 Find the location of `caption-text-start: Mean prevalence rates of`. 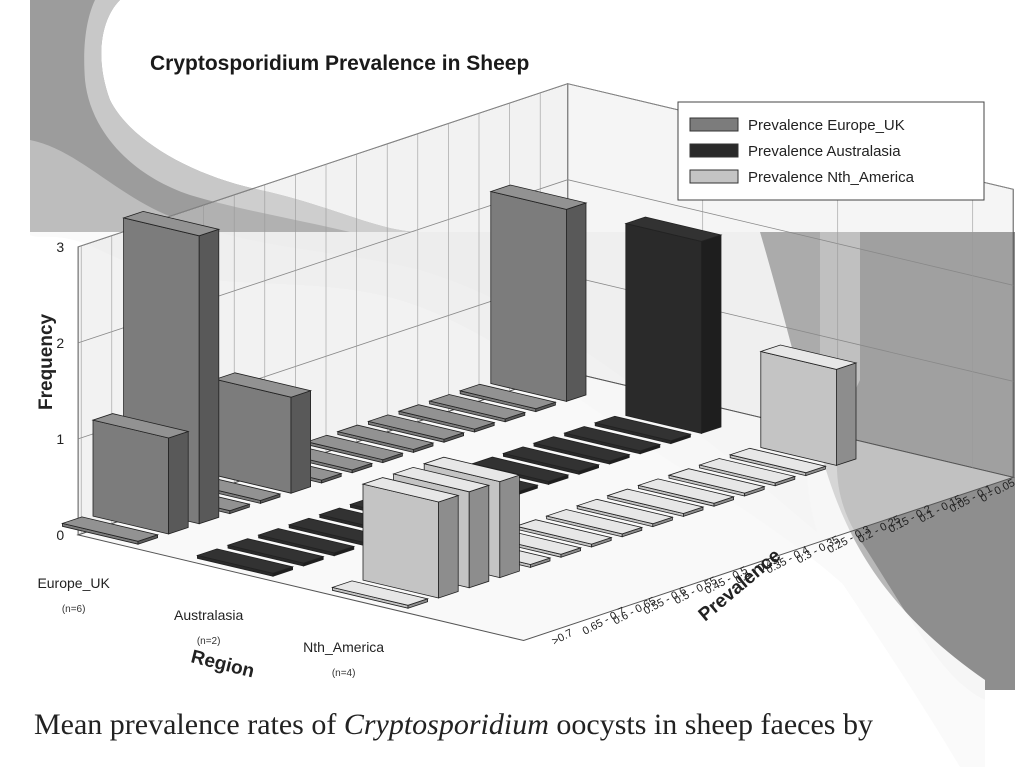

caption-text-start: Mean prevalence rates of is located at coordinates (189, 724).